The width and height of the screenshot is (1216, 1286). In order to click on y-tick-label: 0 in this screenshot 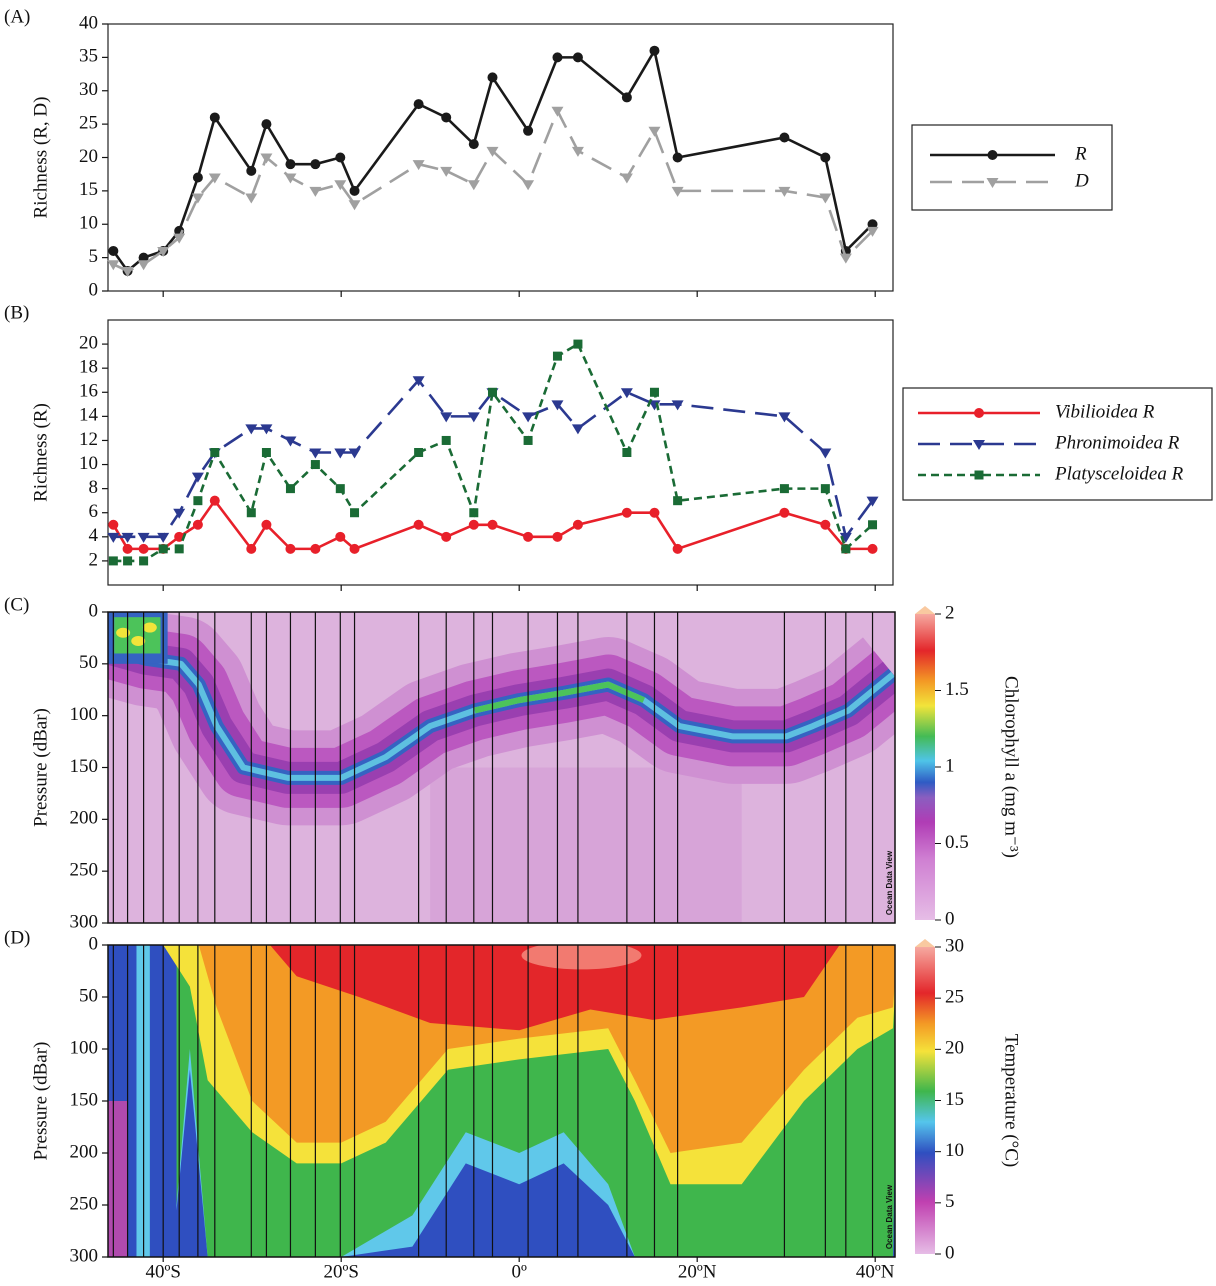, I will do `click(94, 943)`.